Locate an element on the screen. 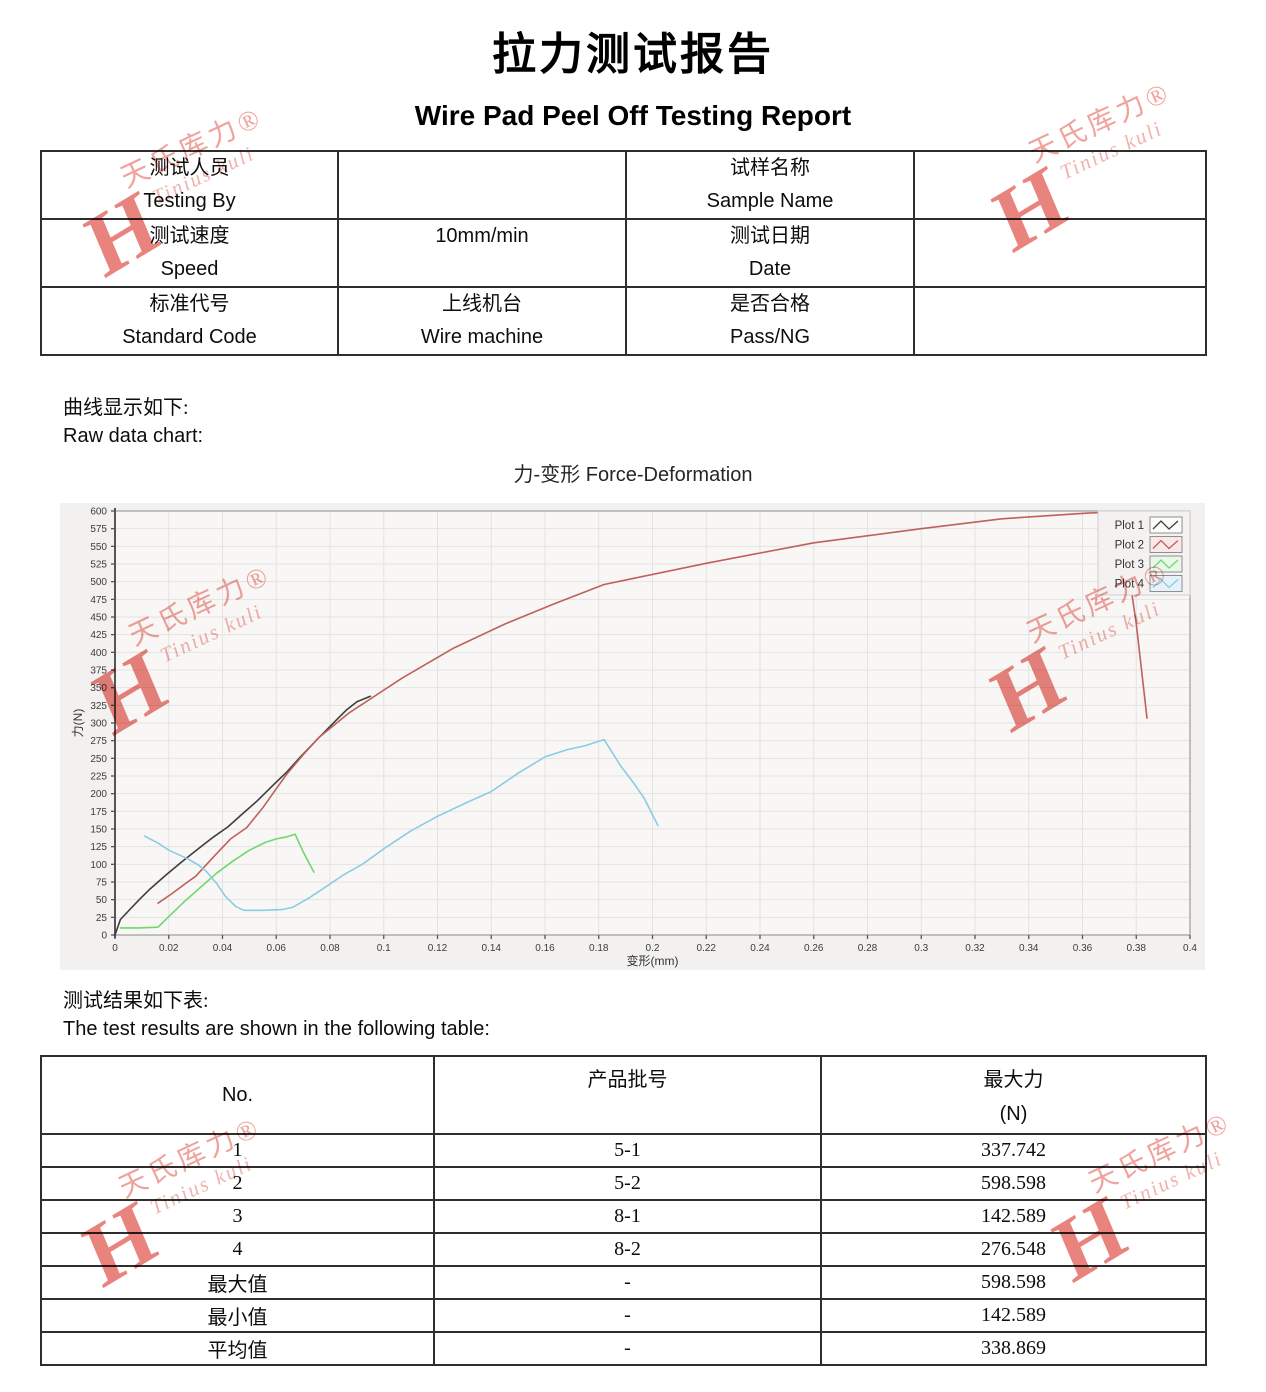 This screenshot has width=1266, height=1392. svg-text: 100 is located at coordinates (98, 865).